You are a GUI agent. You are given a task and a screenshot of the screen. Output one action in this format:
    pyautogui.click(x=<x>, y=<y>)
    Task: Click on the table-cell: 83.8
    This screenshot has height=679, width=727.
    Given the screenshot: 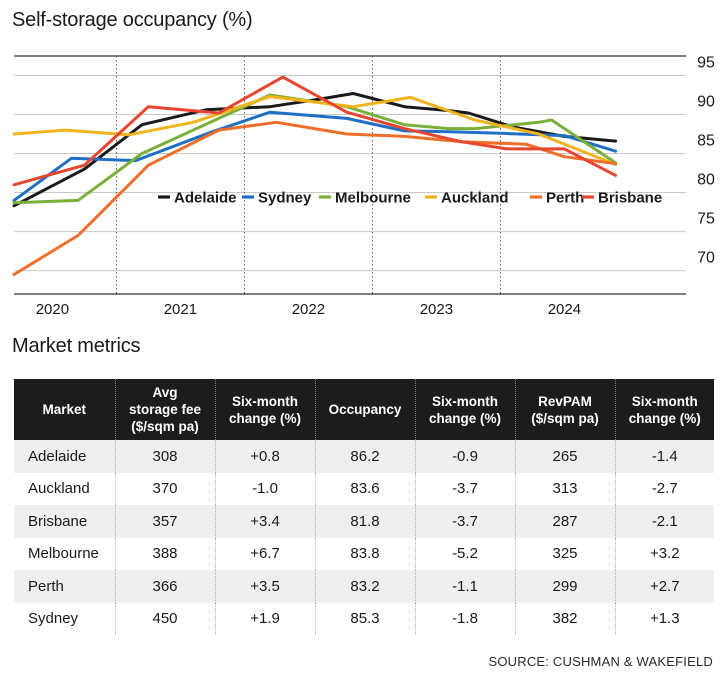 What is the action you would take?
    pyautogui.click(x=365, y=553)
    